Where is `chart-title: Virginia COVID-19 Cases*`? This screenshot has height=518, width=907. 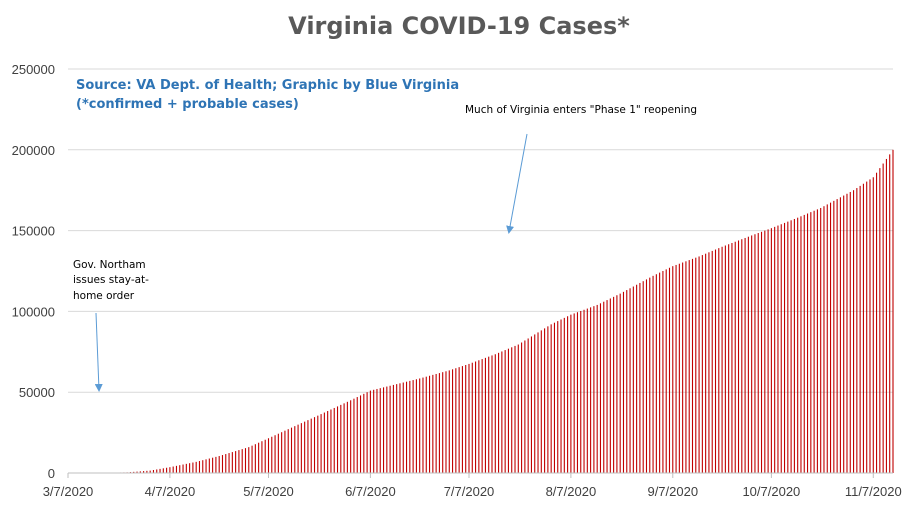
chart-title: Virginia COVID-19 Cases* is located at coordinates (459, 26).